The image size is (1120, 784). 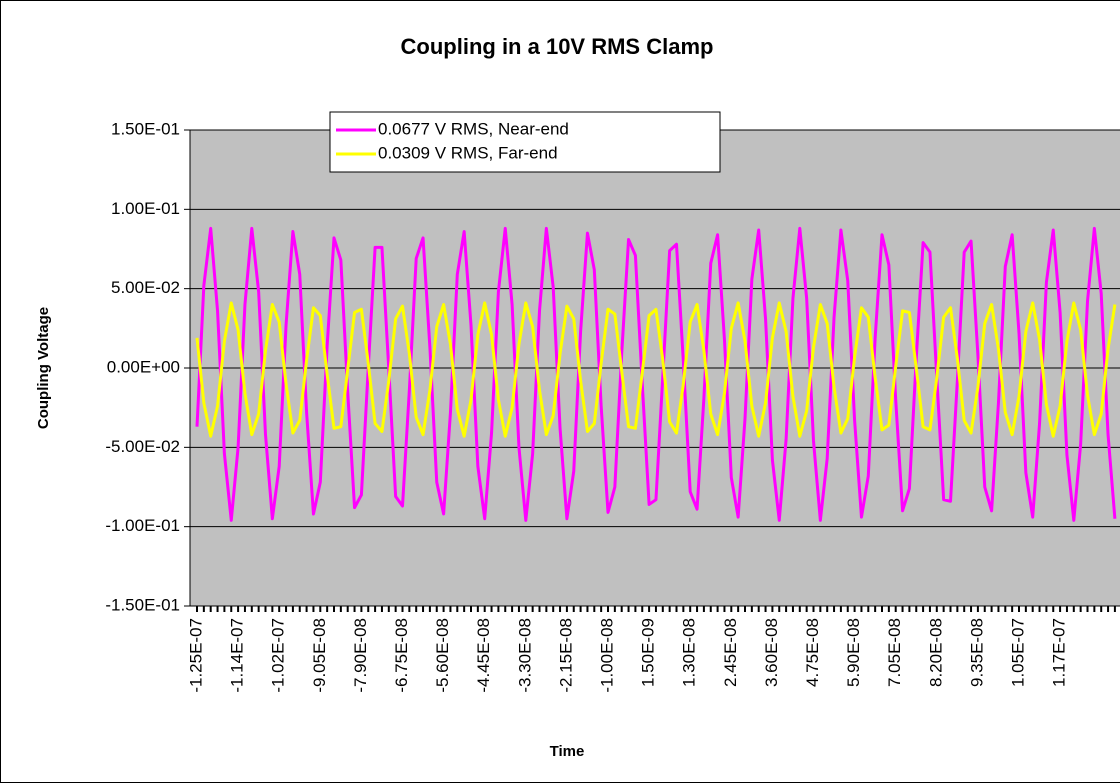 I want to click on x-tick-label: 1.17E-07, so click(x=1059, y=652).